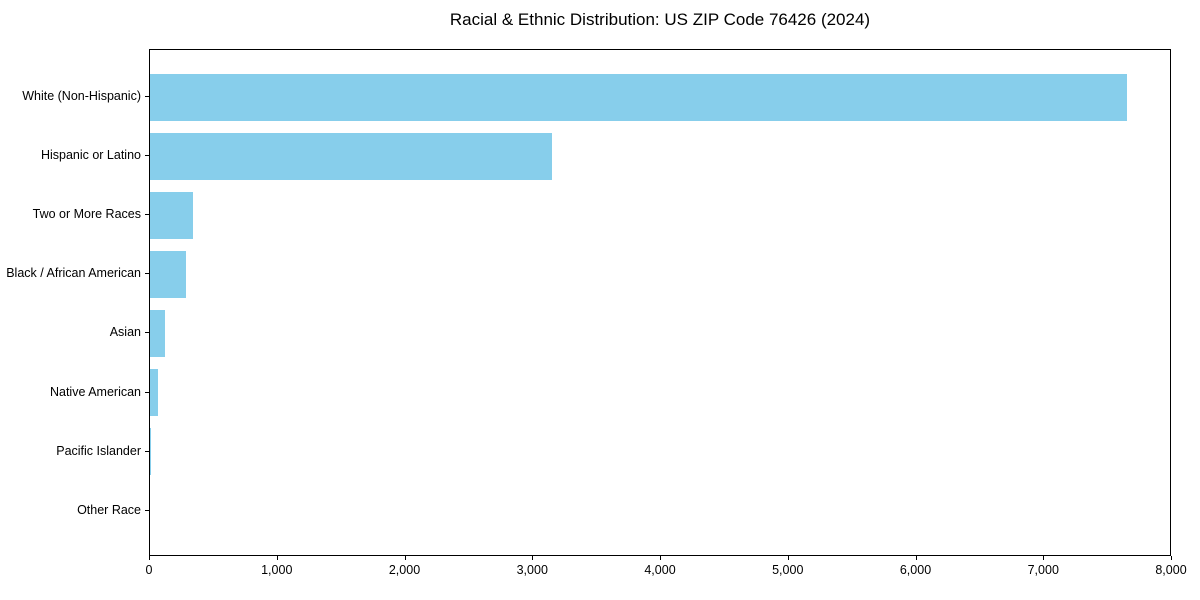 This screenshot has height=600, width=1200. What do you see at coordinates (351, 156) in the screenshot?
I see `bar-hispanic-or-latino` at bounding box center [351, 156].